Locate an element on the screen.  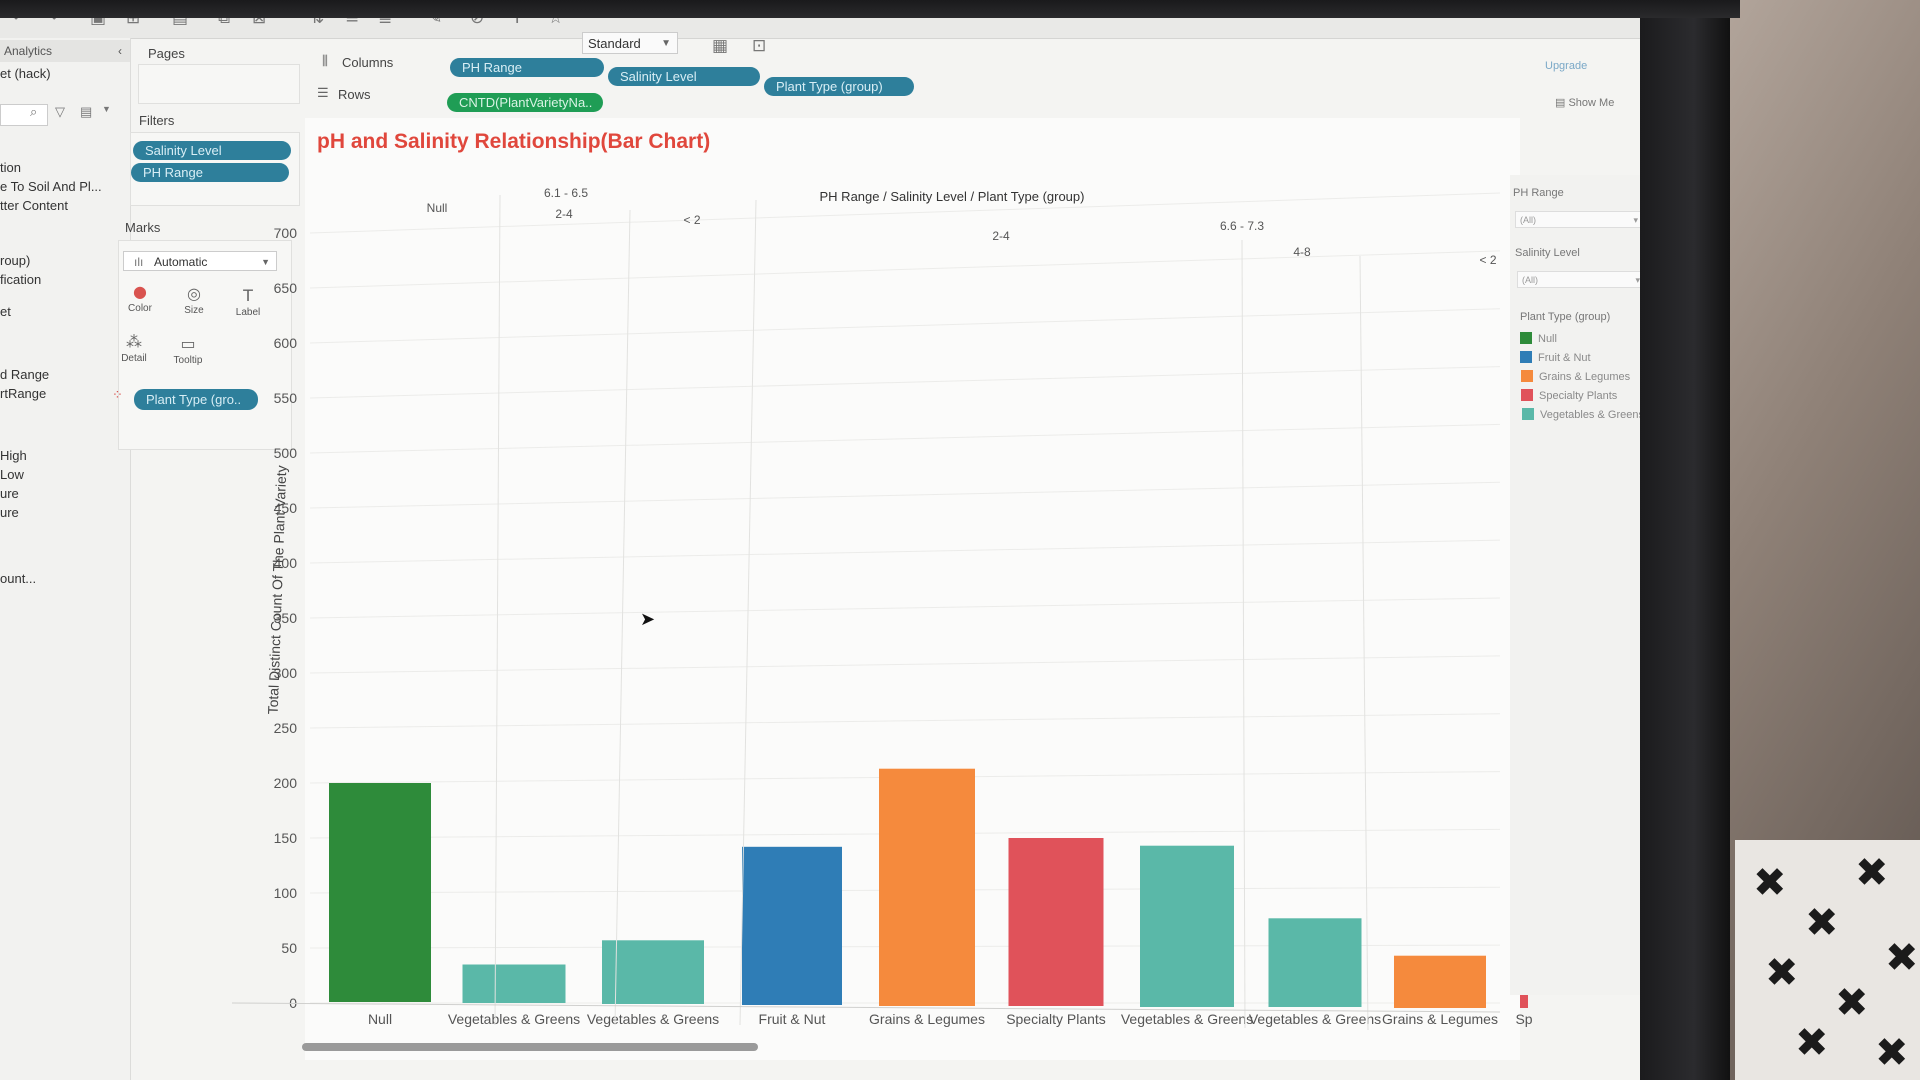
collapse-icon: ‹ is located at coordinates (120, 51).